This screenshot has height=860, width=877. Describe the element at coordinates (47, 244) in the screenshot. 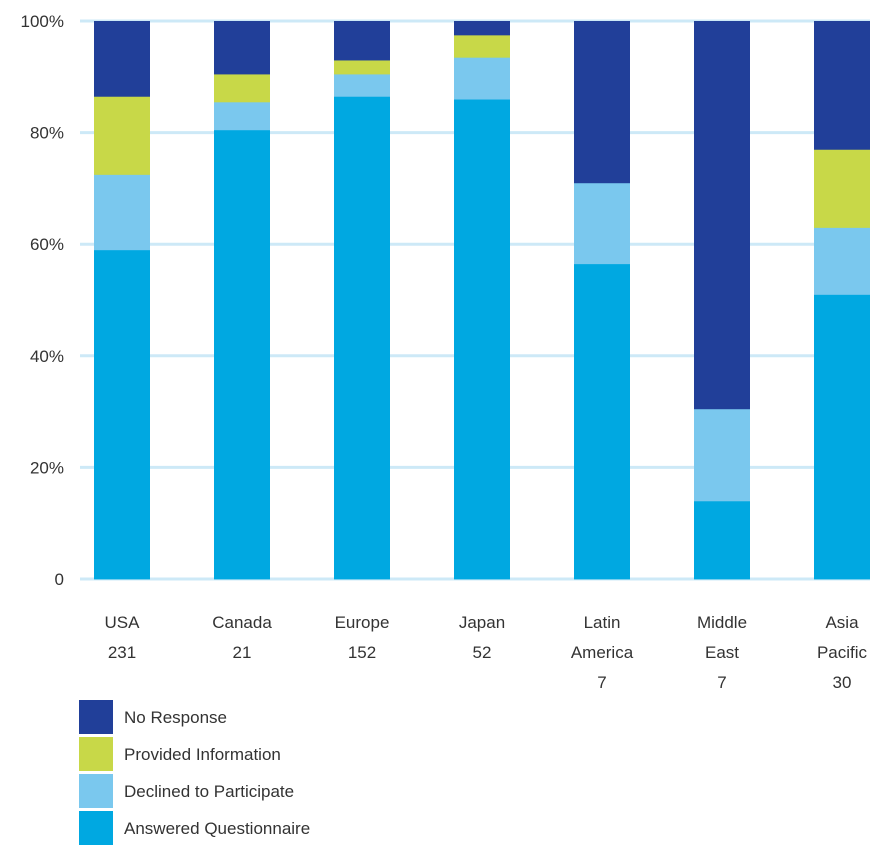

I see `y-tick-label: 60%` at that location.